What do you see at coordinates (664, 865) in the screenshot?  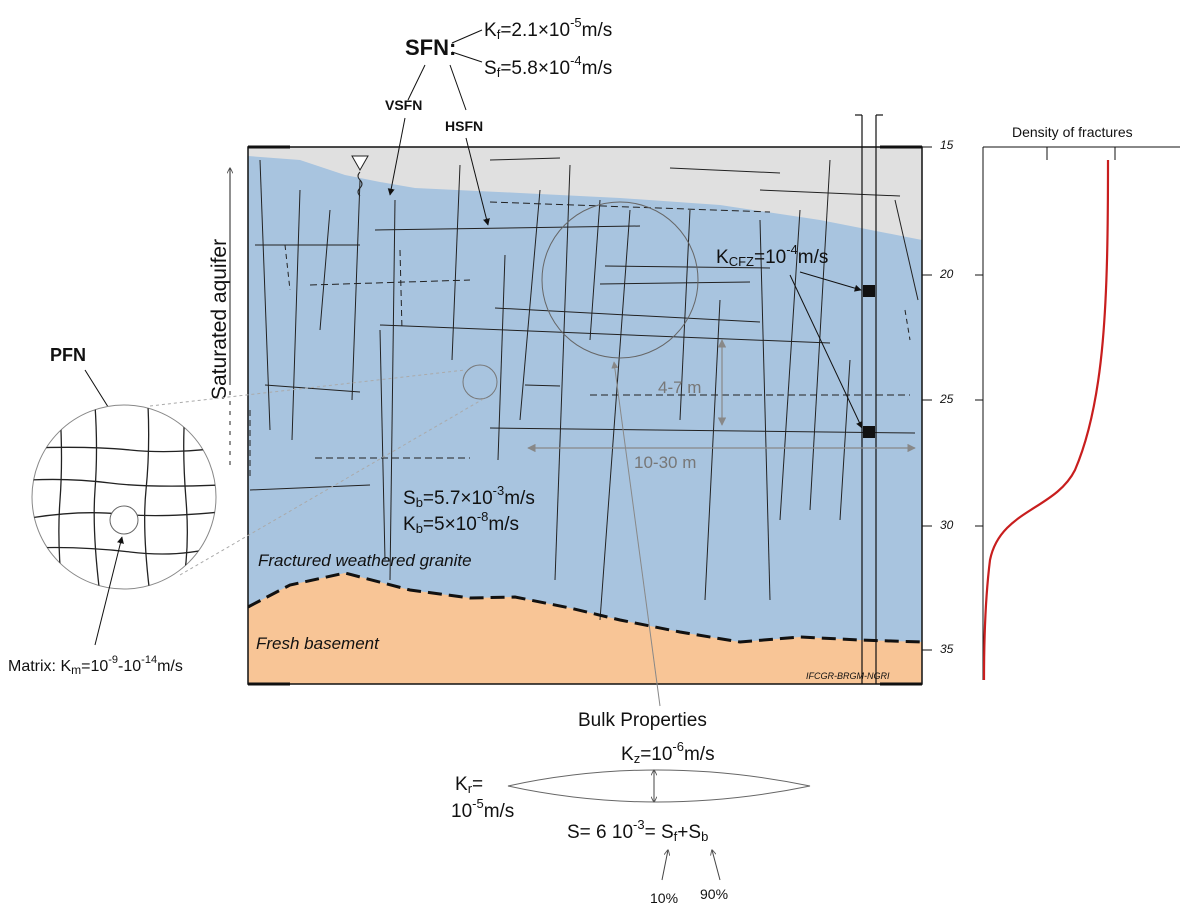 I see `pct-f-arrow` at bounding box center [664, 865].